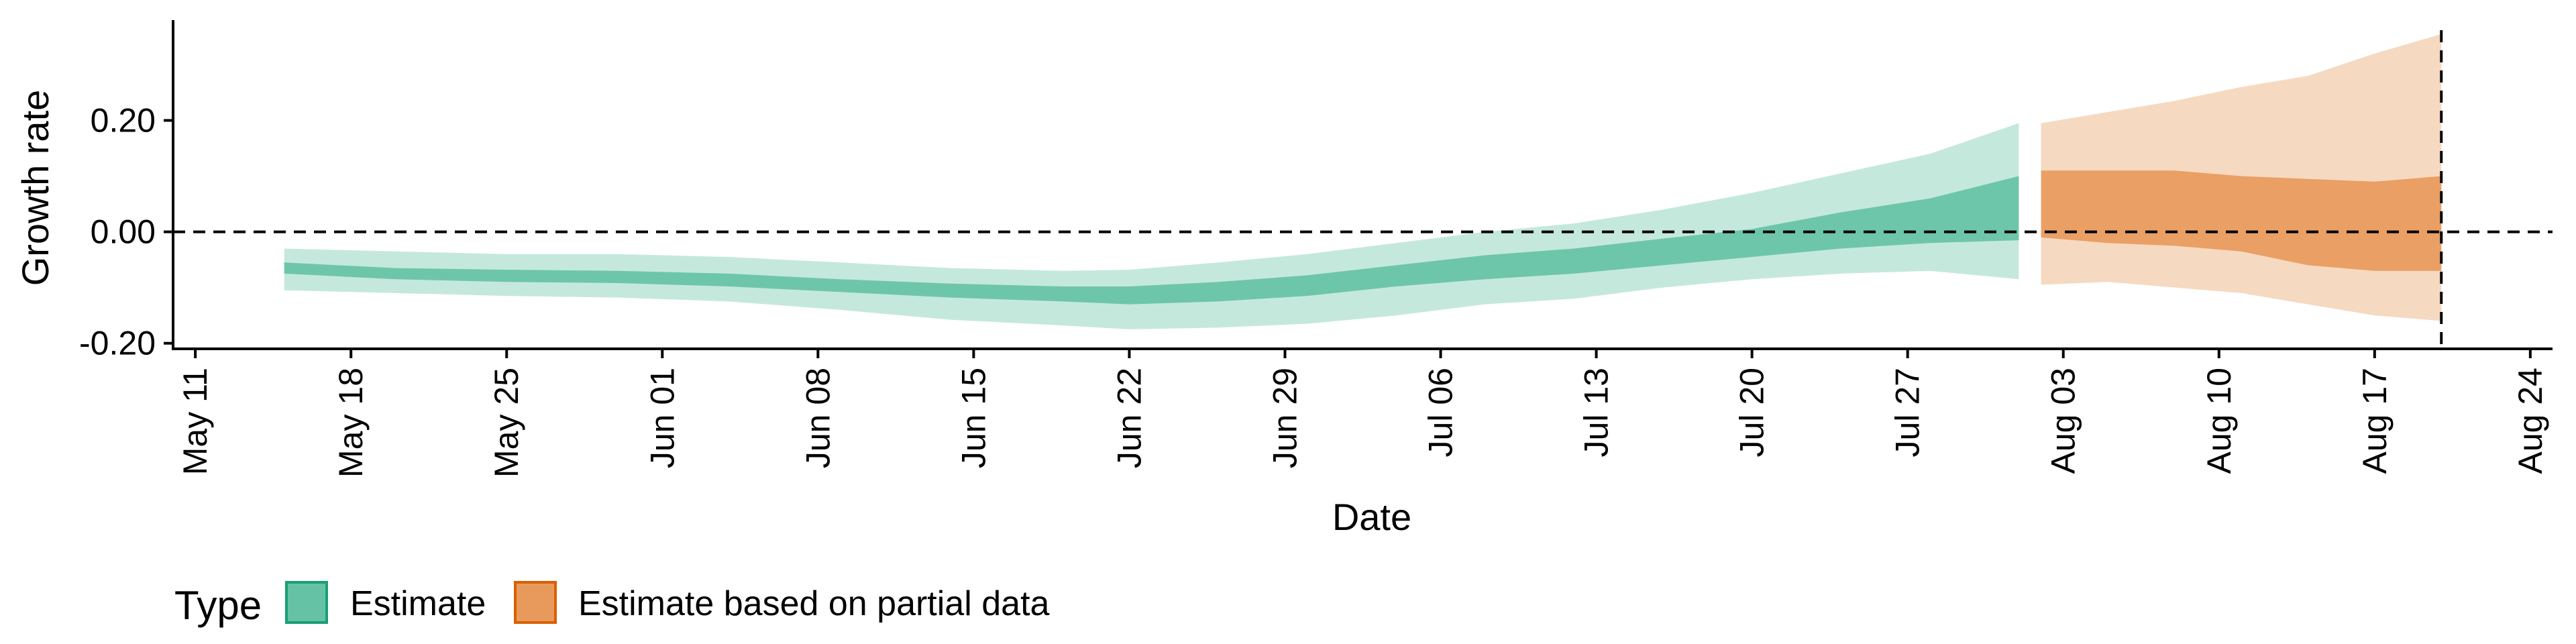 Image resolution: width=2576 pixels, height=644 pixels. Describe the element at coordinates (2375, 421) in the screenshot. I see `x-tick-label: Aug 17` at that location.